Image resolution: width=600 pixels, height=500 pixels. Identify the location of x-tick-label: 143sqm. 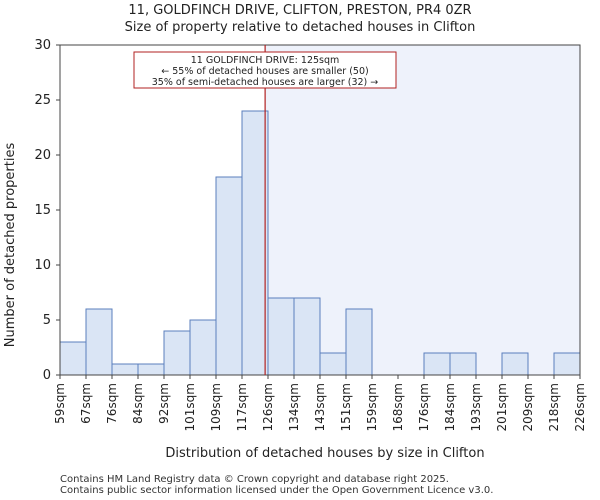
(320, 407).